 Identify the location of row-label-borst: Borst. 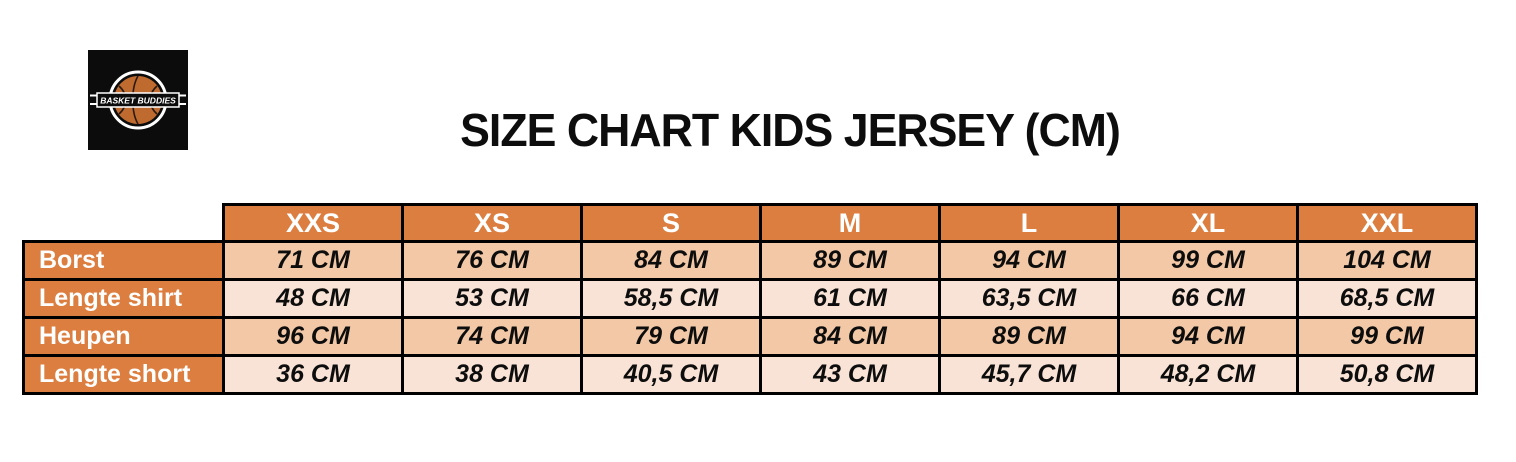
(123, 260).